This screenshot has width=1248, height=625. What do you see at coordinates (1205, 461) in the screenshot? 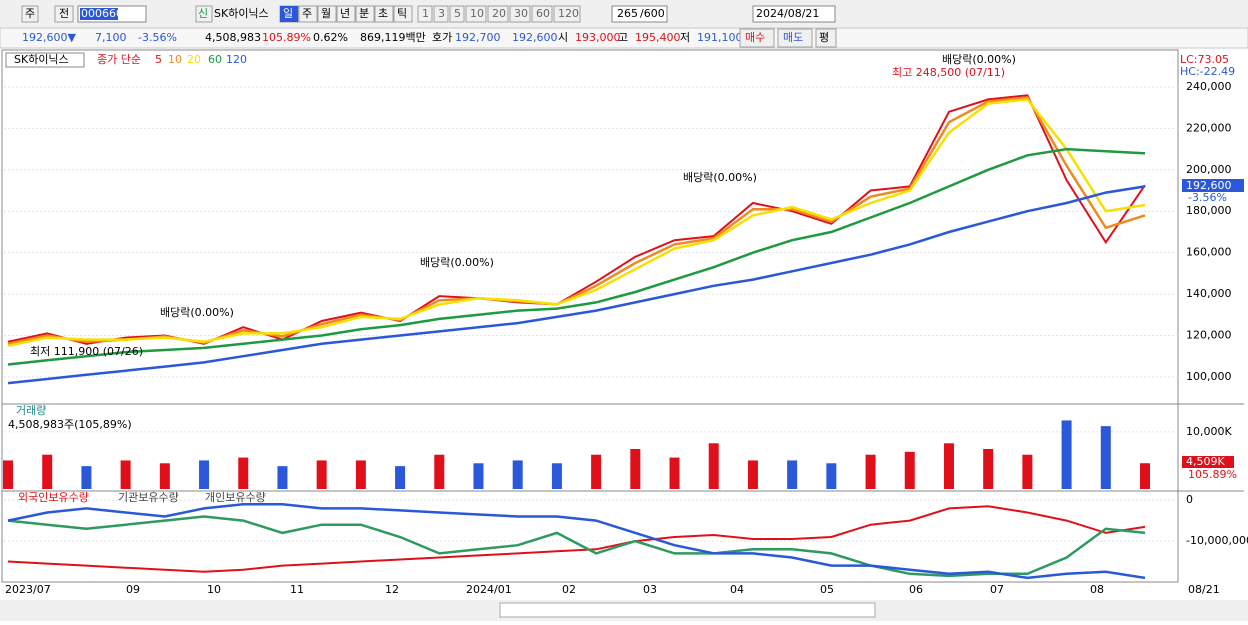
I see `last-volume: 4,509K` at bounding box center [1205, 461].